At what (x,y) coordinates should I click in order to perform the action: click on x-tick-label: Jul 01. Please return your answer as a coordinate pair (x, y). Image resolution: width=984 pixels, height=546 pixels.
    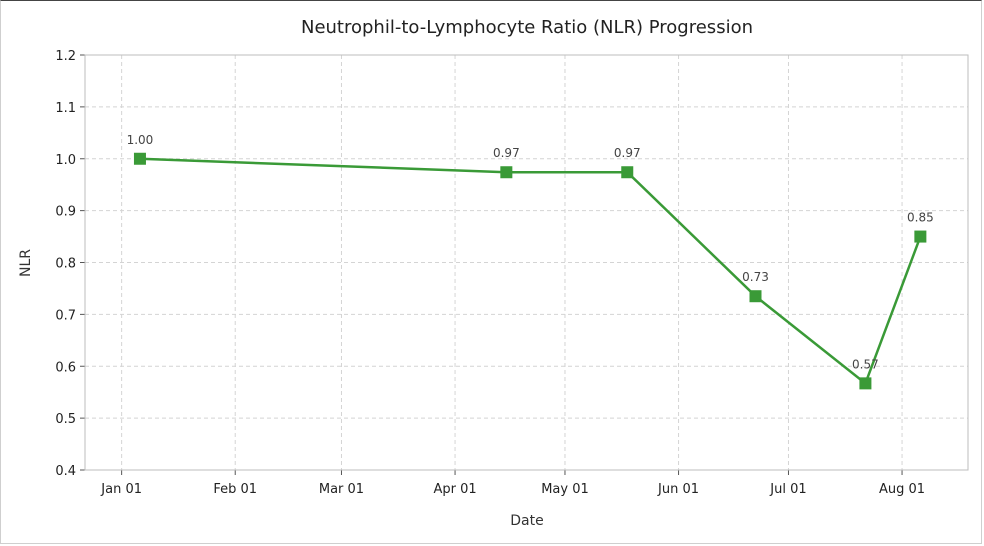
    Looking at the image, I should click on (787, 489).